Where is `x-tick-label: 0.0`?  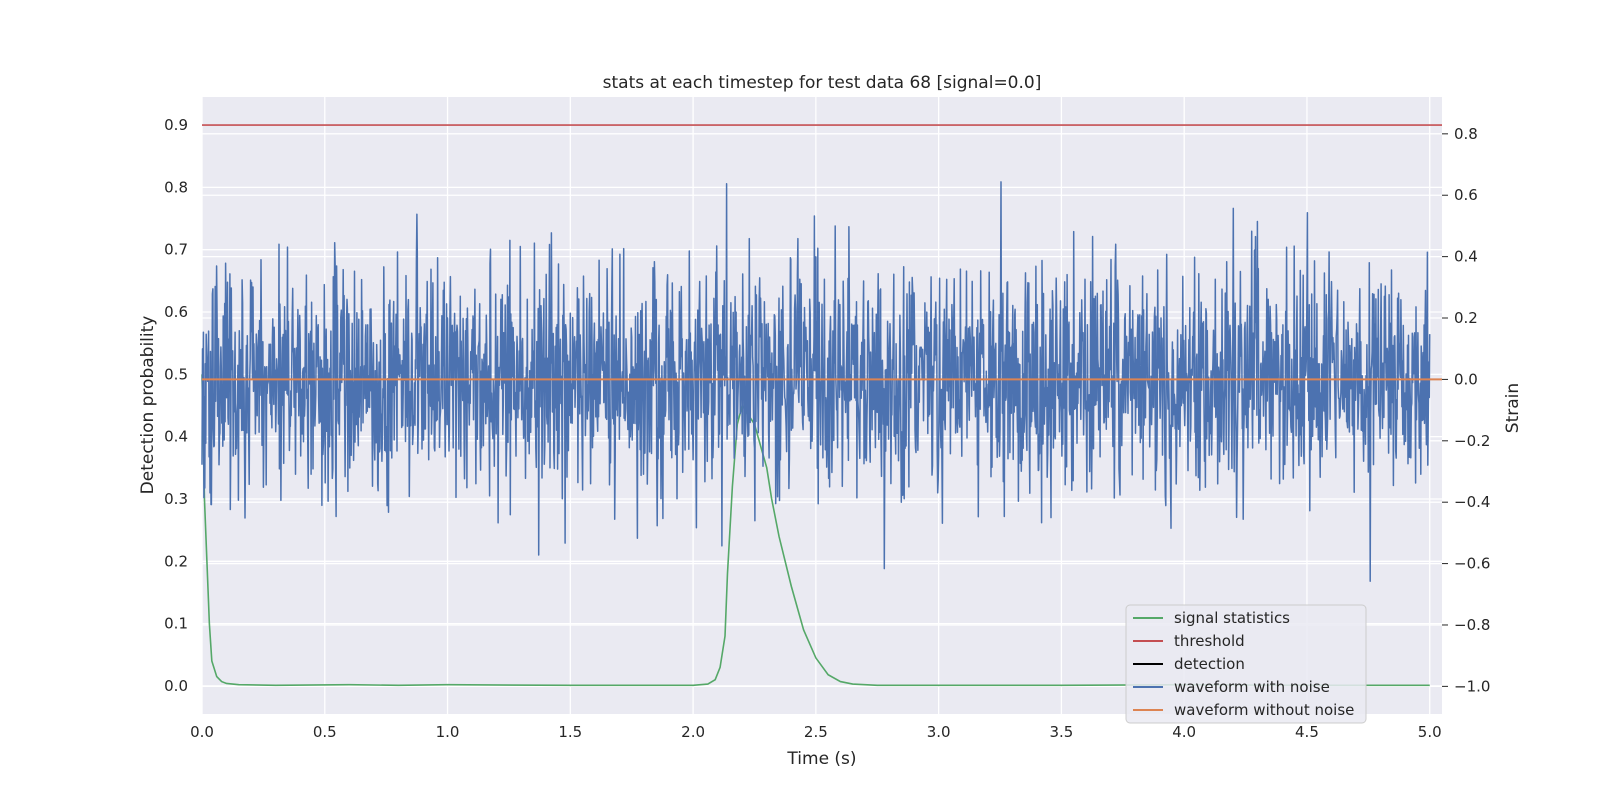 x-tick-label: 0.0 is located at coordinates (202, 732).